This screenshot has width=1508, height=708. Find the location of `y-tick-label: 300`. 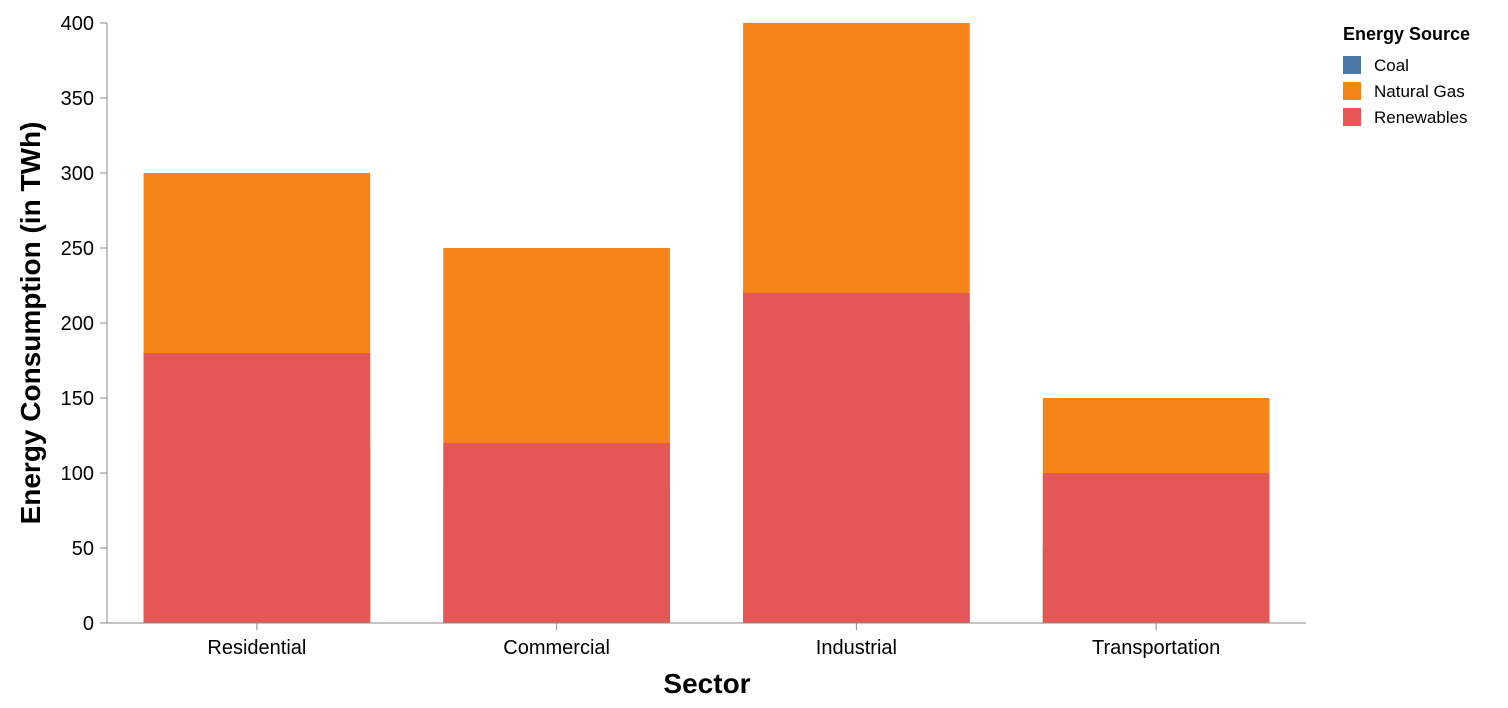

y-tick-label: 300 is located at coordinates (77, 174).